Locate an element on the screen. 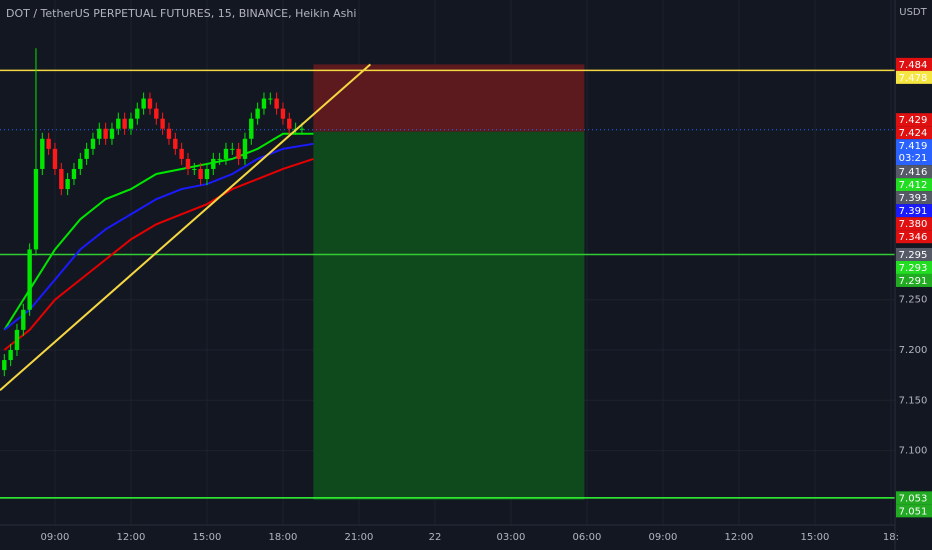  y-unit: USDT is located at coordinates (913, 12).